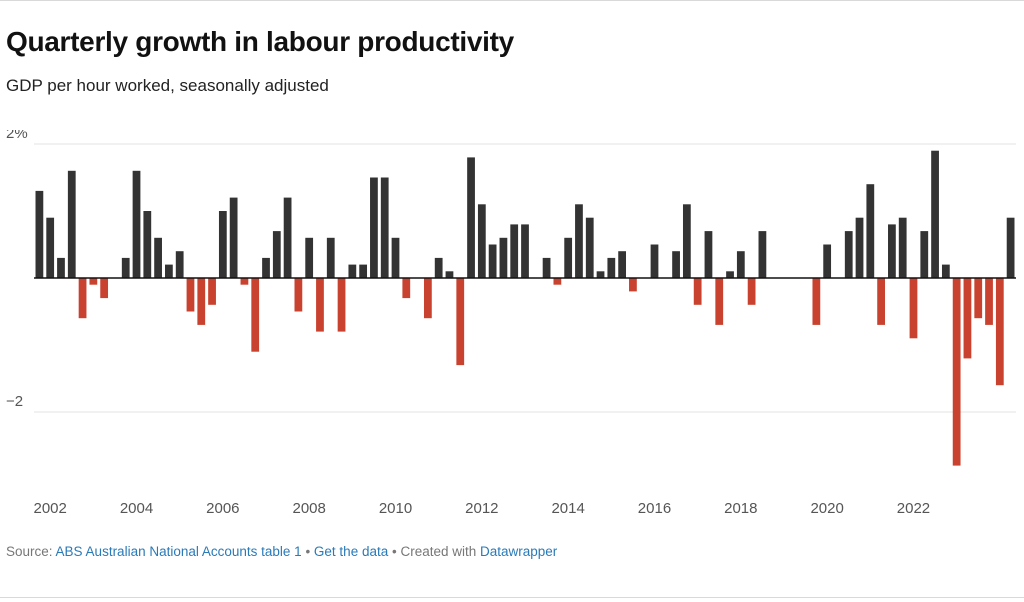 The width and height of the screenshot is (1024, 602). I want to click on source-link: ABS Australian National Accounts table 1, so click(178, 551).